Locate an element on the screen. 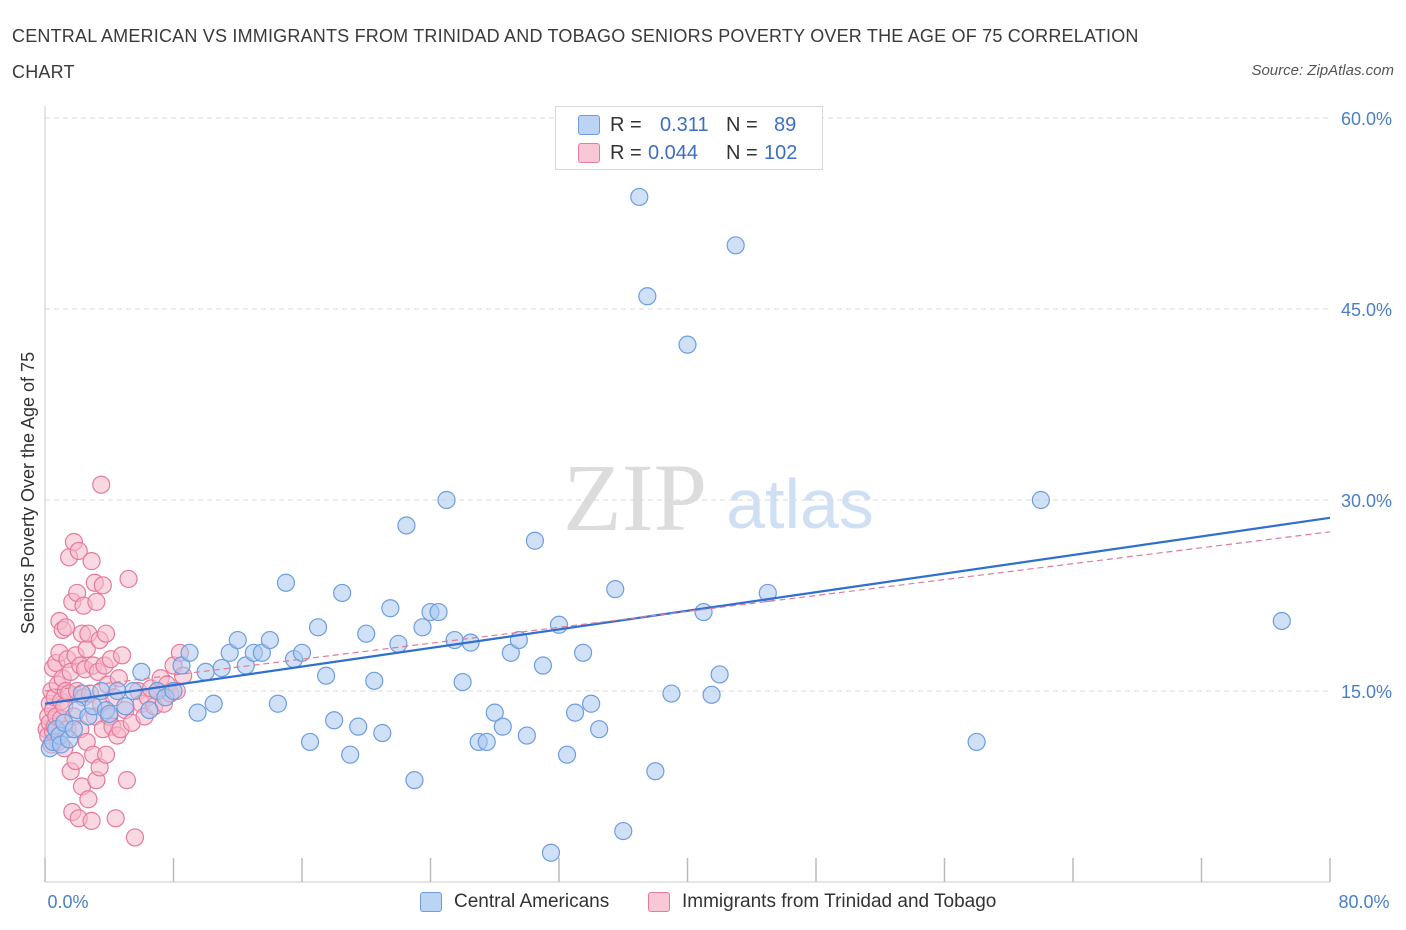  correlation-legend: R = 0.311 N = 89 R = 0.044 N = 102 is located at coordinates (689, 138).